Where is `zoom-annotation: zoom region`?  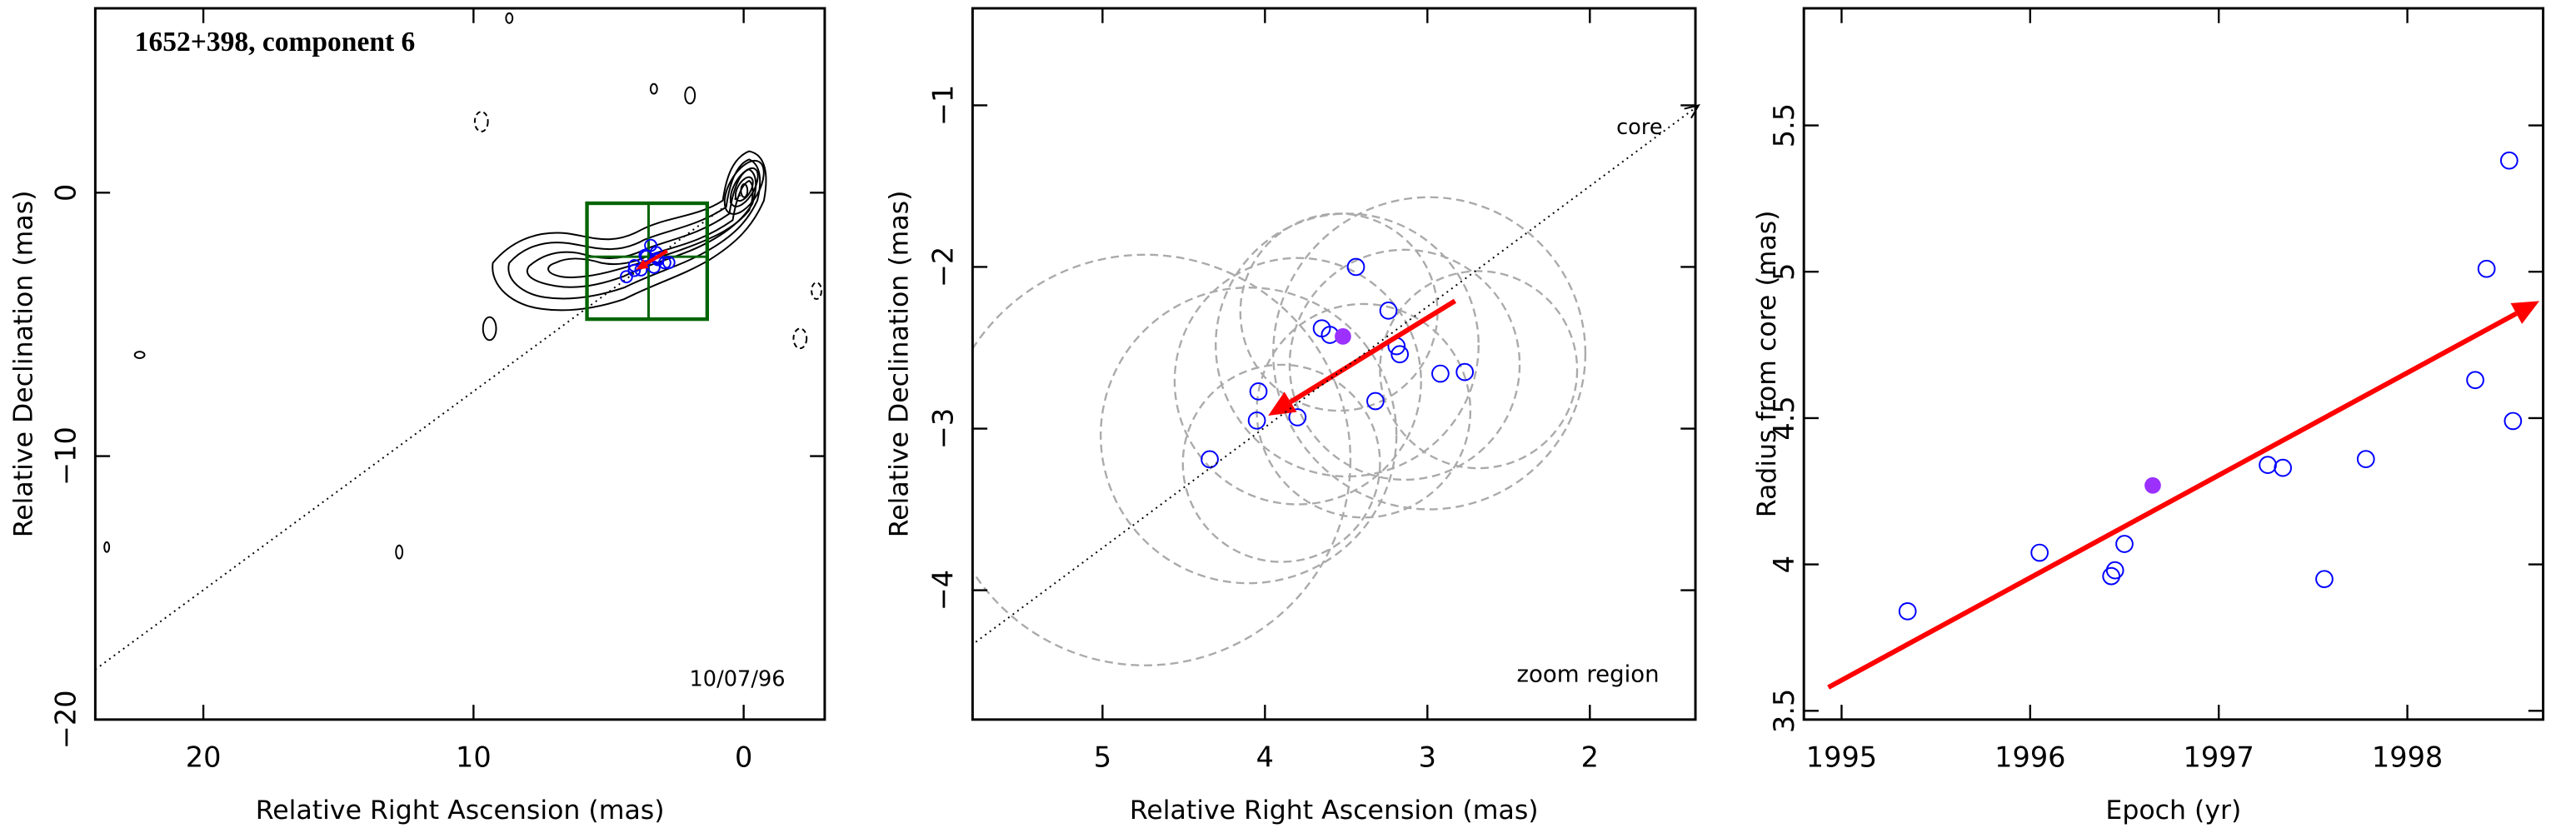 zoom-annotation: zoom region is located at coordinates (1587, 674).